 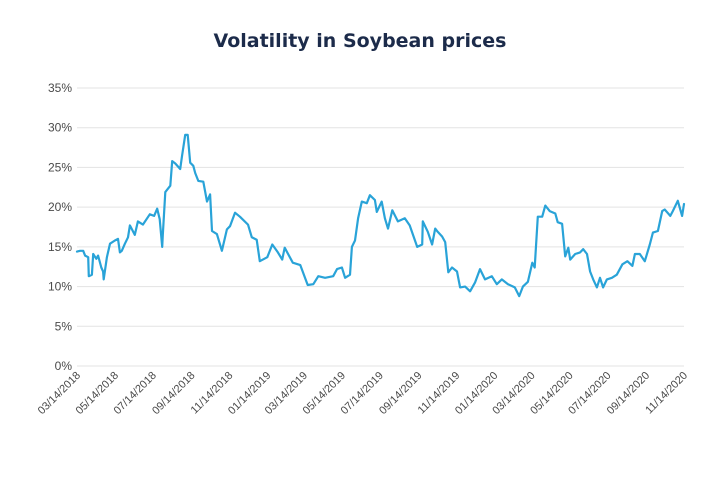 I want to click on y-tick-label: 25%, so click(x=60, y=167).